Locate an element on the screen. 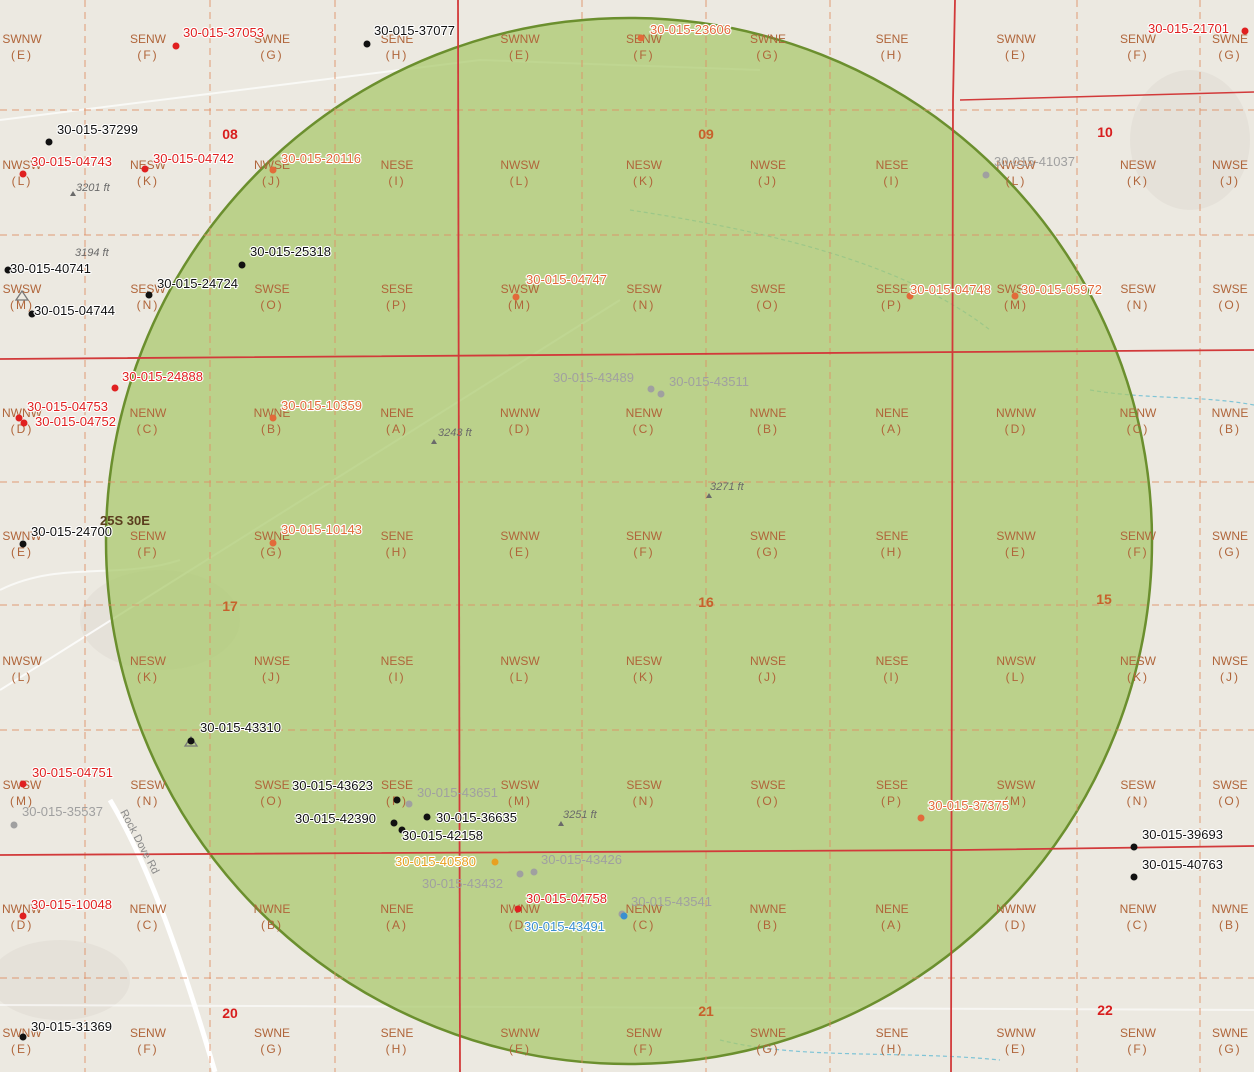 The height and width of the screenshot is (1072, 1254). well-label: 30-015-04758 is located at coordinates (566, 898).